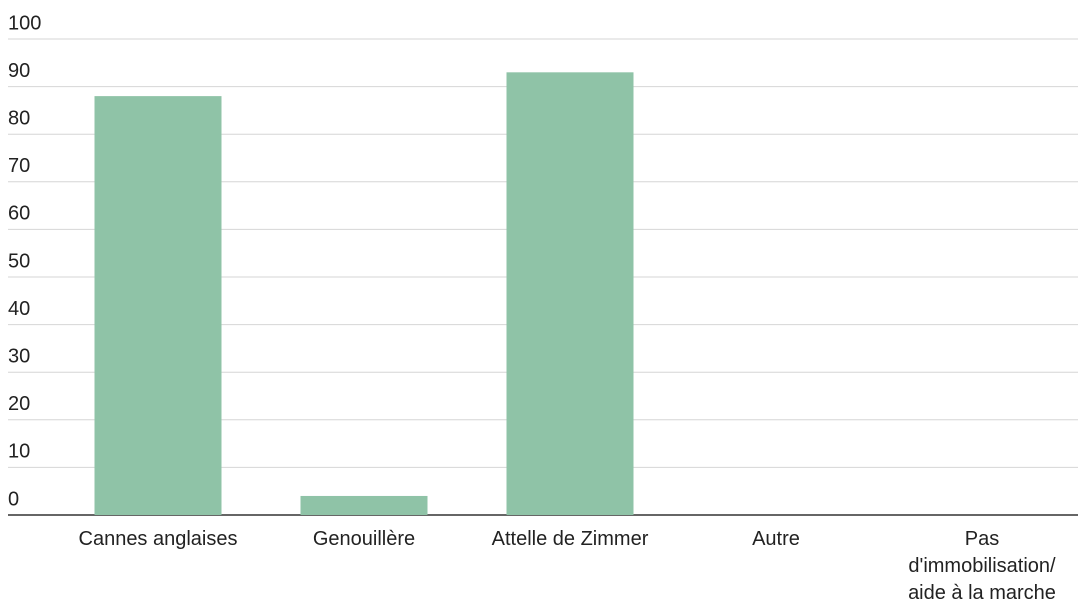 The width and height of the screenshot is (1078, 612). Describe the element at coordinates (19, 261) in the screenshot. I see `y-tick-label: 50` at that location.